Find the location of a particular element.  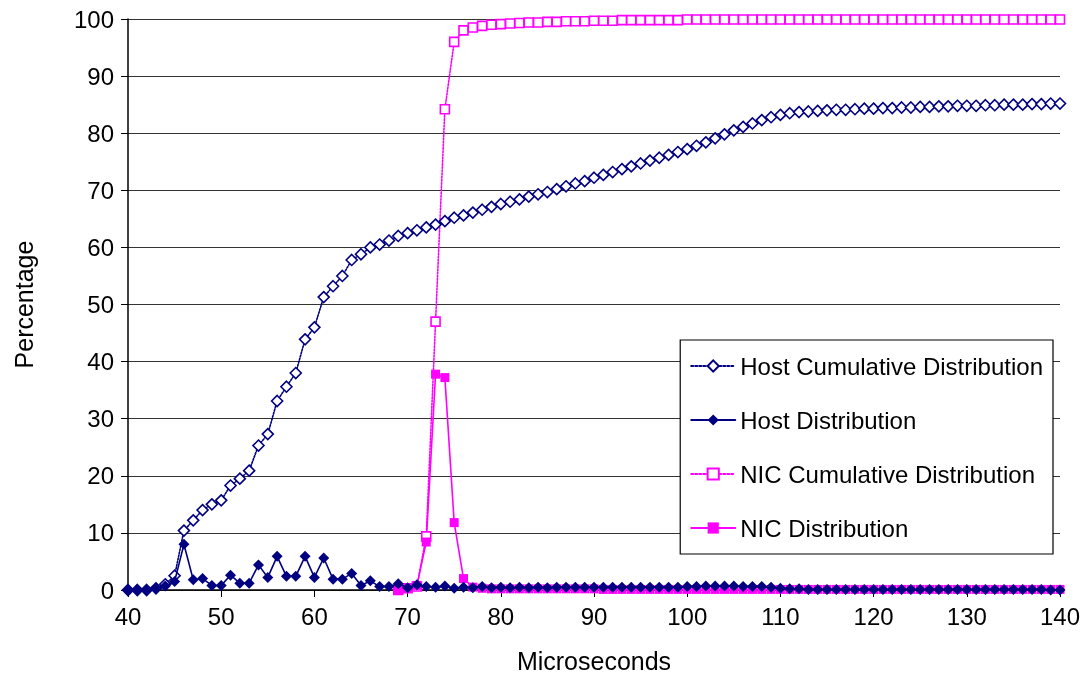

legend-label: NIC Distribution is located at coordinates (824, 528).